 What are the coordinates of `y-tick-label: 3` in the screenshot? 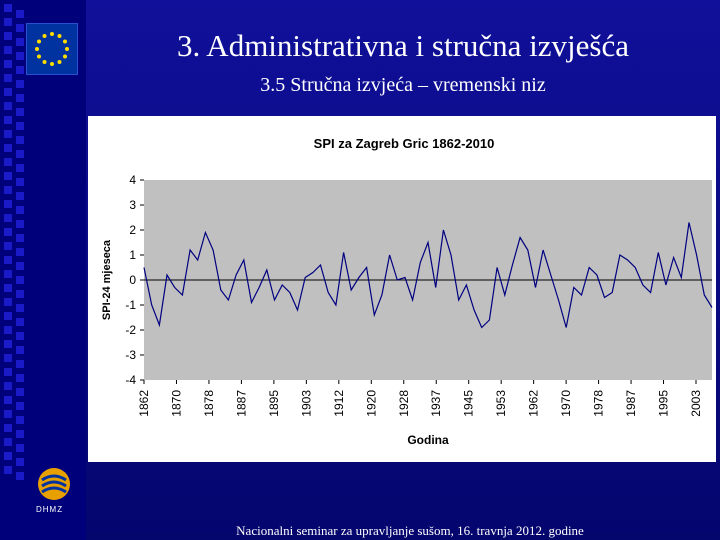 It's located at (132, 205).